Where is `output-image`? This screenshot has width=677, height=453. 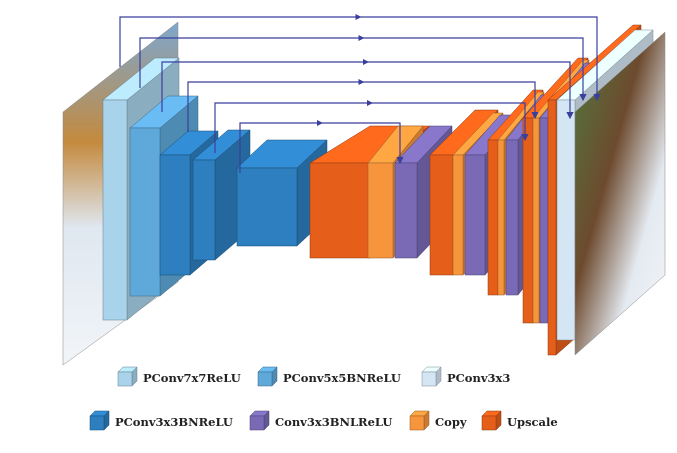
output-image is located at coordinates (620, 193).